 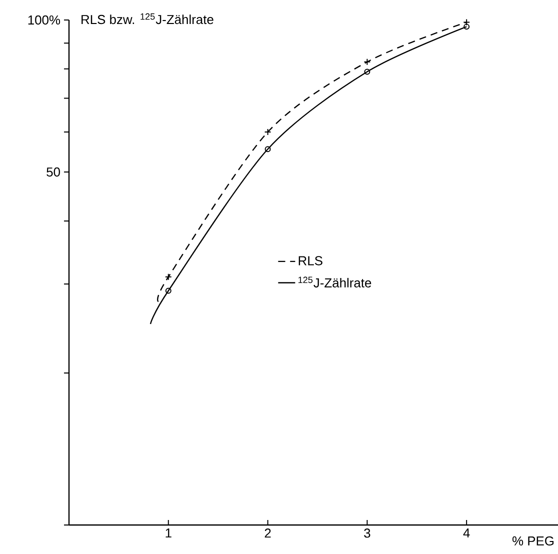 I want to click on x-tick-label: 4, so click(x=466, y=533).